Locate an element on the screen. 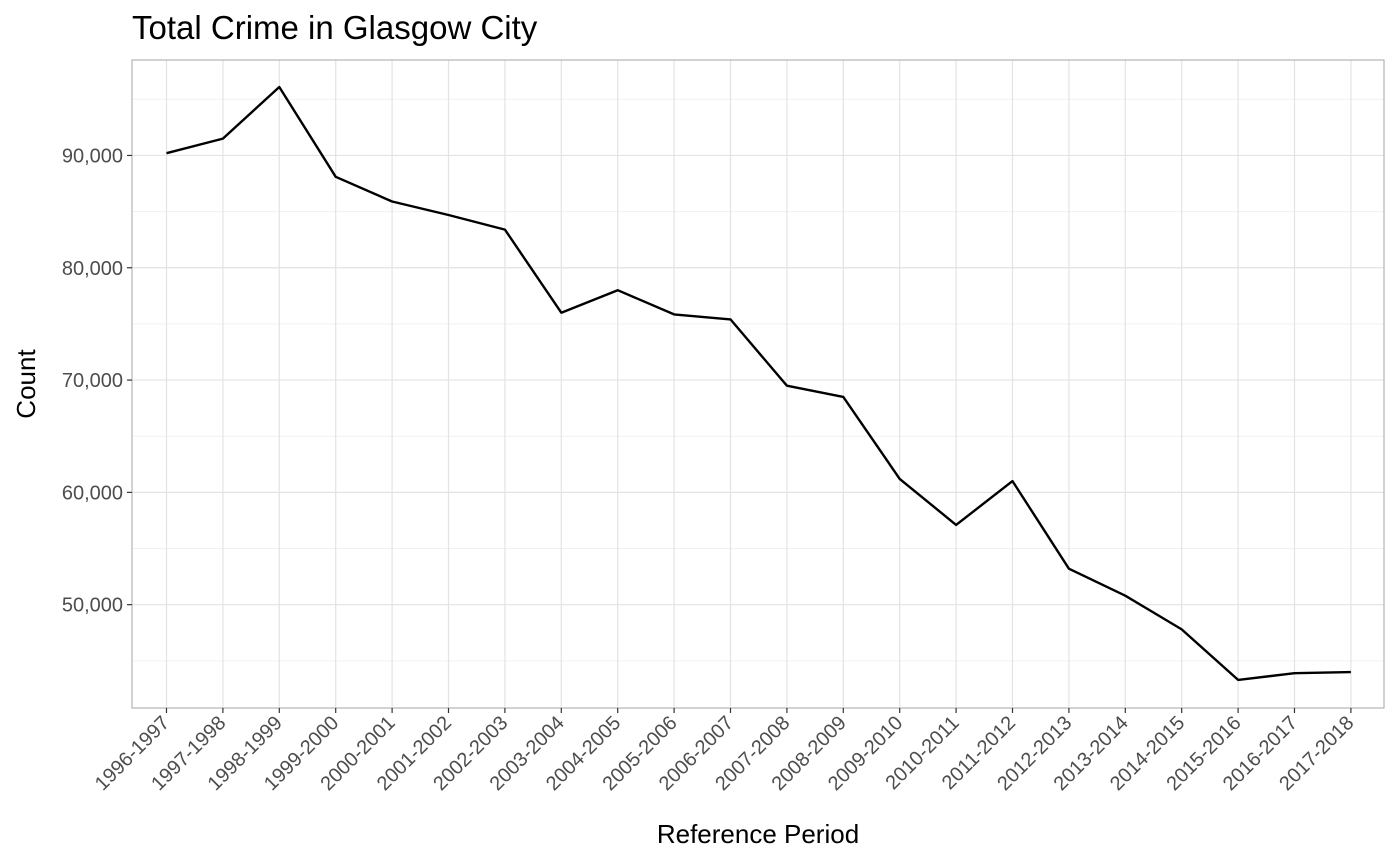 The height and width of the screenshot is (865, 1400). y-tick-label: 70,000 is located at coordinates (92, 381).